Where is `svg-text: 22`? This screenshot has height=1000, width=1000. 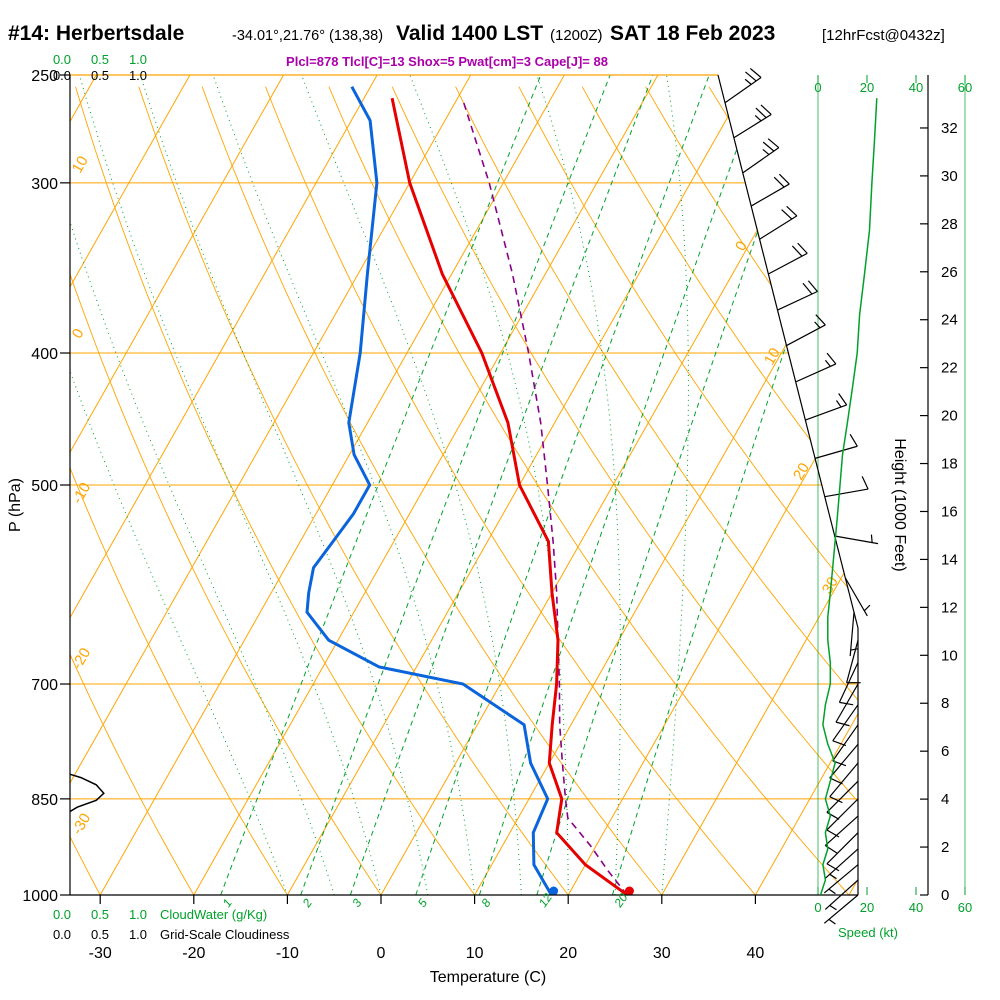 svg-text: 22 is located at coordinates (949, 368).